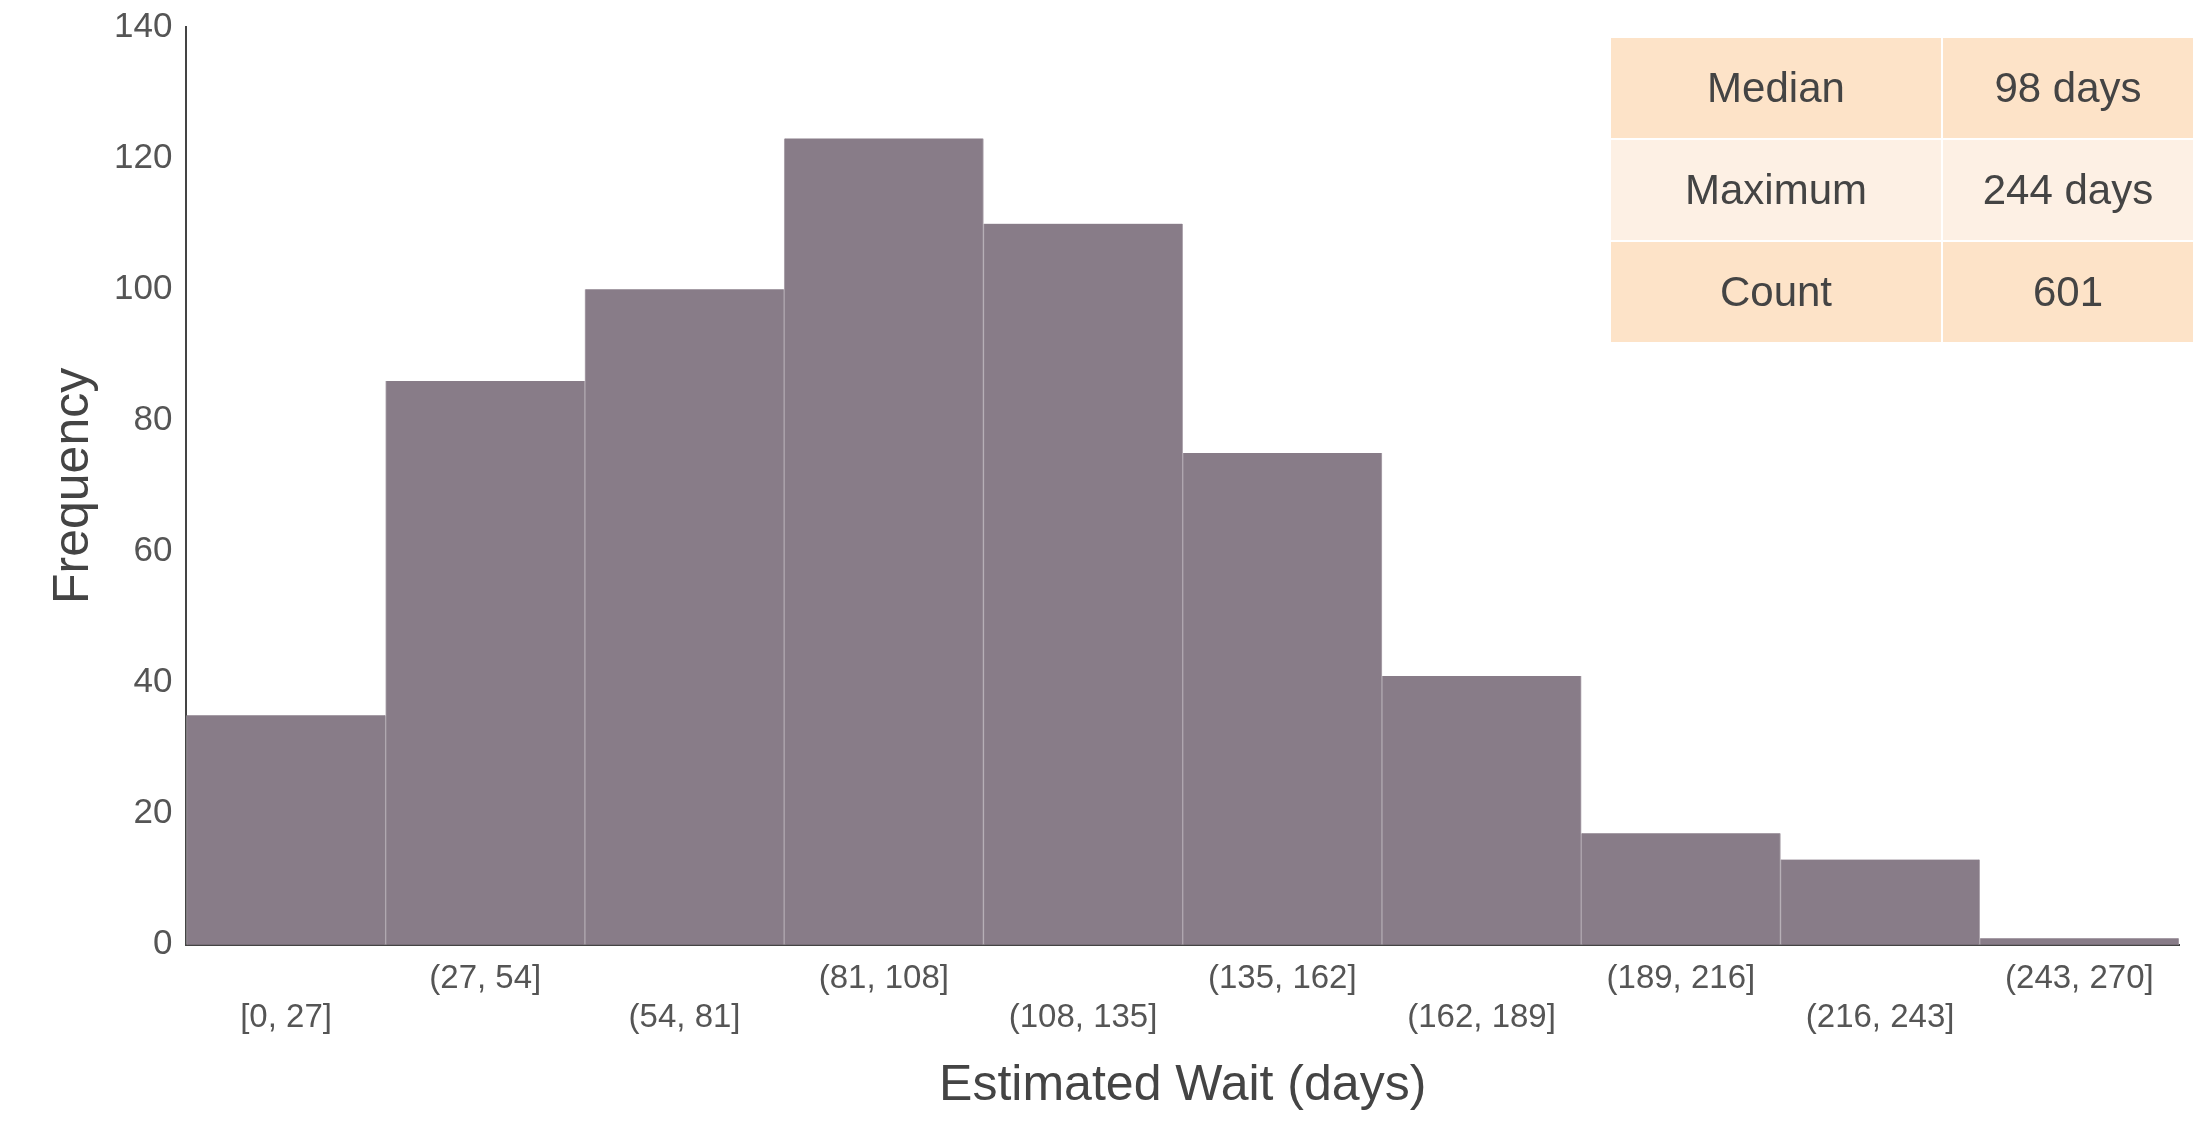 This screenshot has width=2195, height=1130. Describe the element at coordinates (1083, 1016) in the screenshot. I see `x-tick-label: (108, 135]` at that location.